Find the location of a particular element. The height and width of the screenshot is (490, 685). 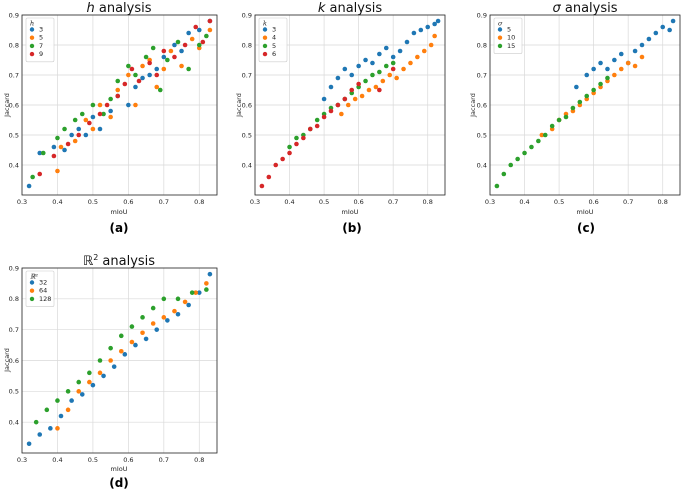

axes-frame is located at coordinates (119, 105).